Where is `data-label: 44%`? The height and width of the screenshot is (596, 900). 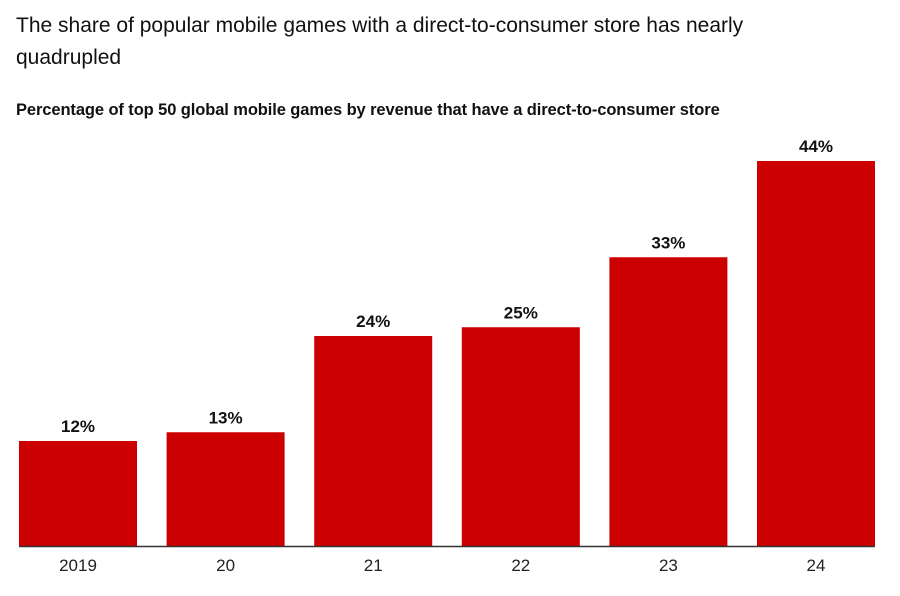 data-label: 44% is located at coordinates (816, 146).